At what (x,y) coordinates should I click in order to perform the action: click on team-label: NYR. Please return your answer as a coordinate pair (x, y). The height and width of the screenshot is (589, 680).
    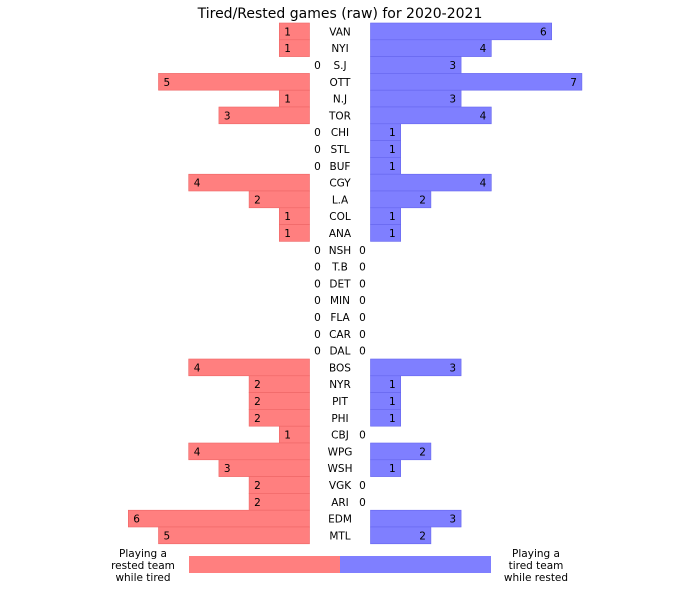
    Looking at the image, I should click on (340, 385).